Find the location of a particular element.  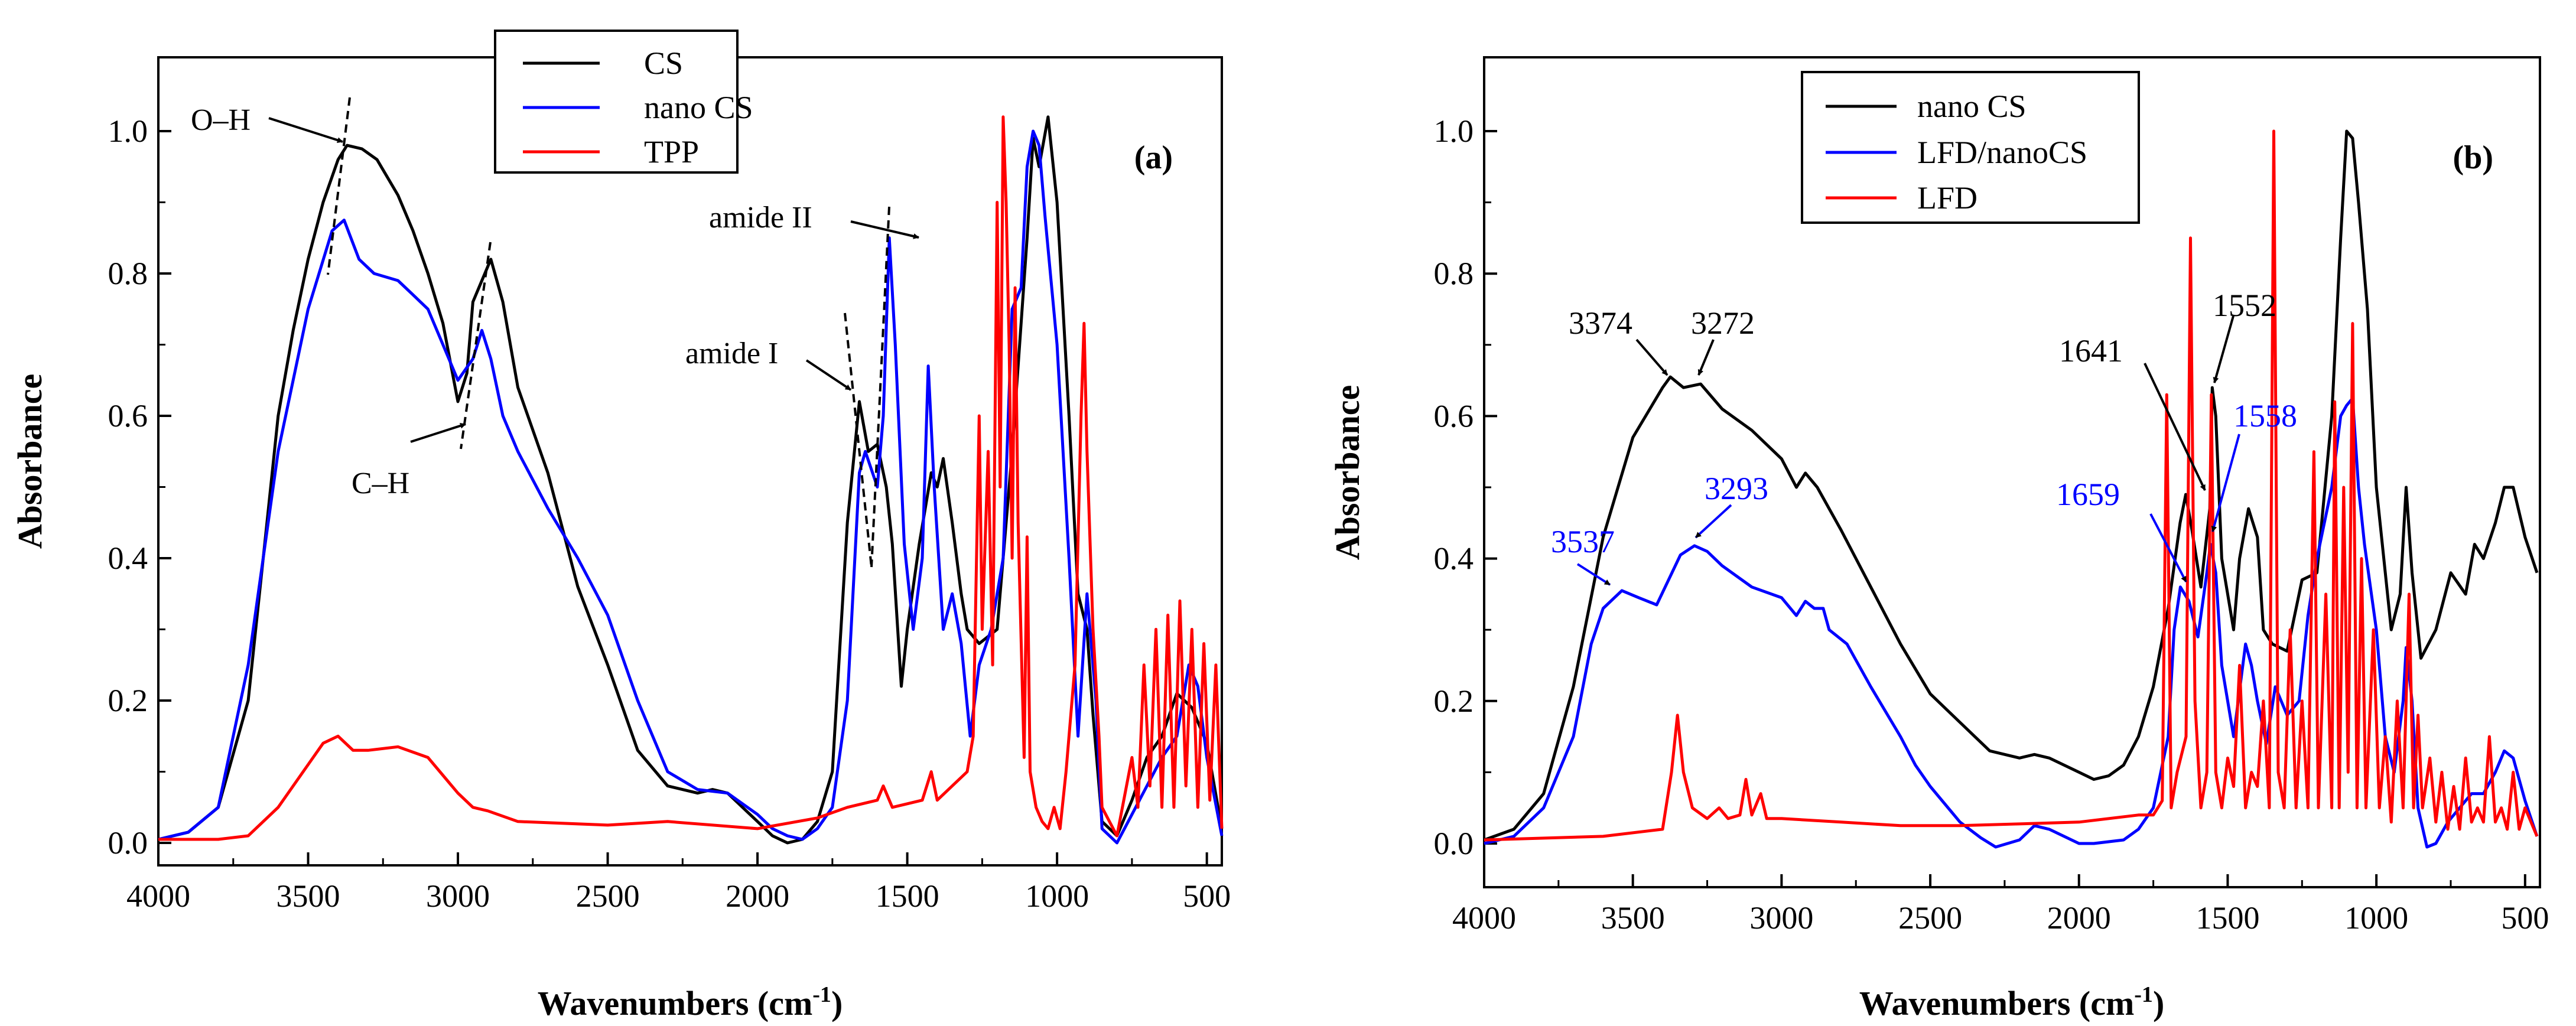

legend-label-lfd-nanocs: LFD/nanoCS is located at coordinates (2002, 152).